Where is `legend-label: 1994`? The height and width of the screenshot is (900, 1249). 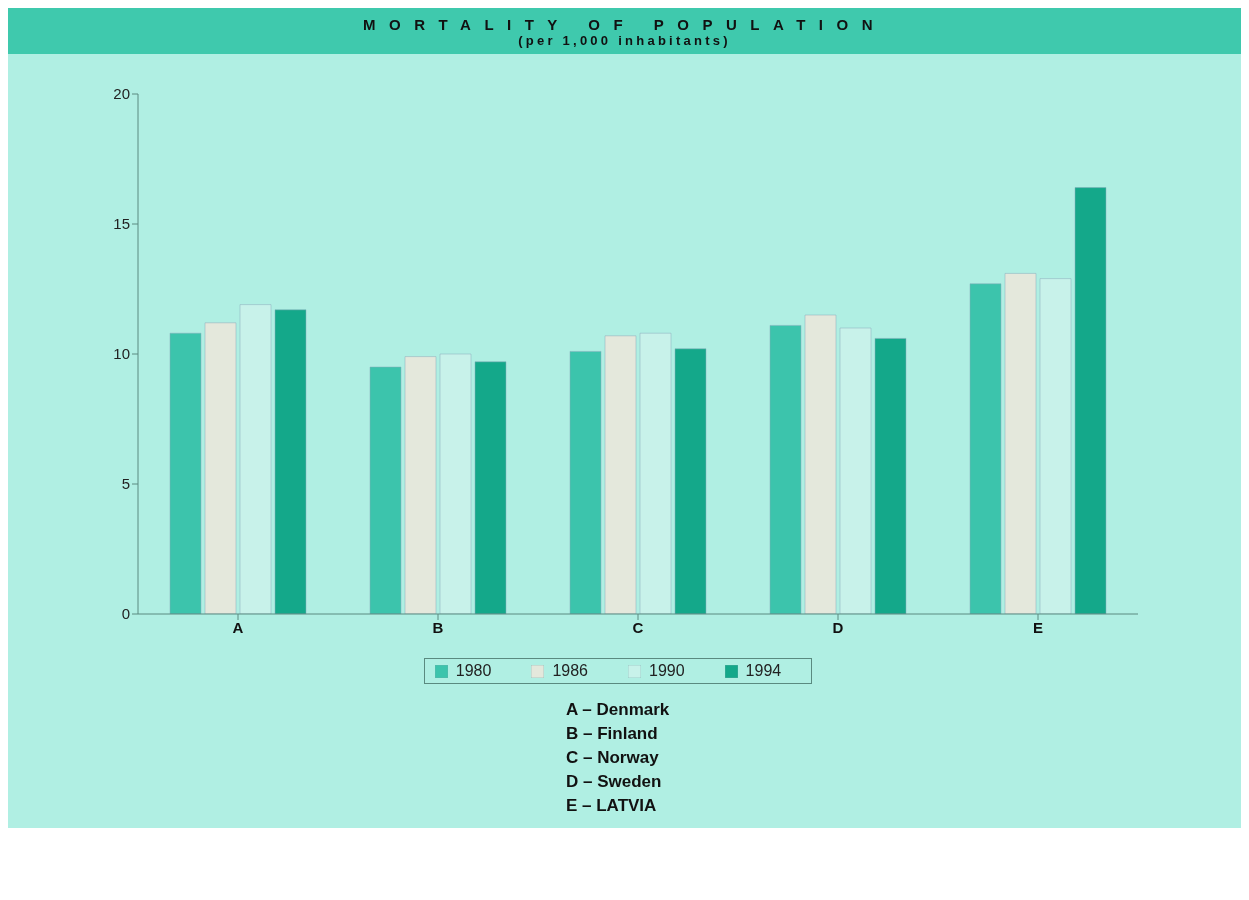
legend-label: 1994 is located at coordinates (763, 671).